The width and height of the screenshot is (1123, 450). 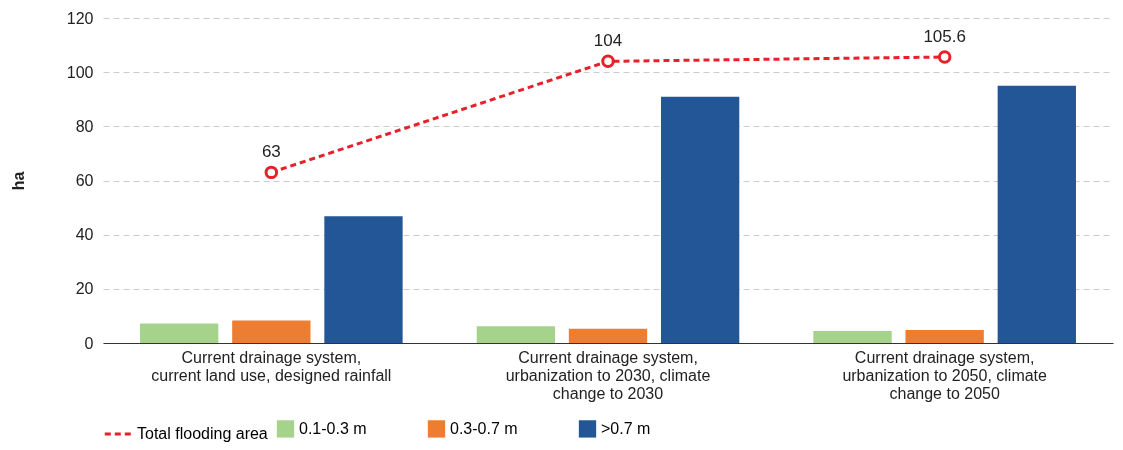 What do you see at coordinates (84, 126) in the screenshot?
I see `y-tick-label: 80` at bounding box center [84, 126].